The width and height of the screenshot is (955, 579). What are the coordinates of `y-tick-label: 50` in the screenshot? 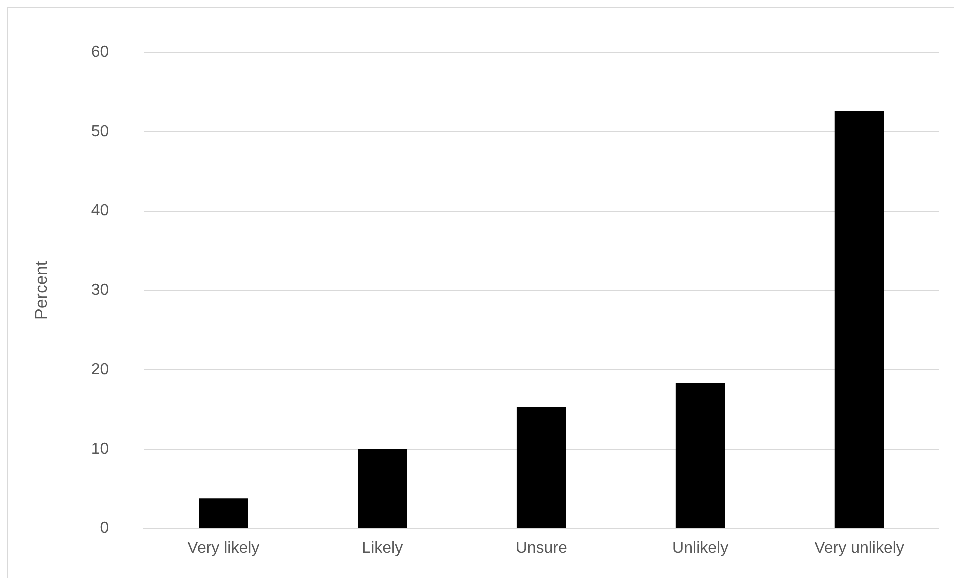 It's located at (100, 131).